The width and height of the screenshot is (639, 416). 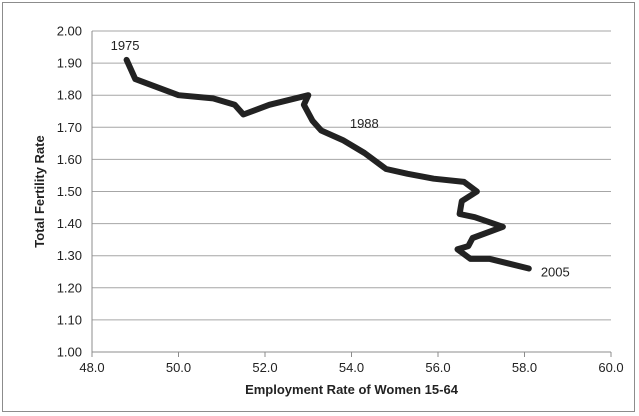 What do you see at coordinates (69, 223) in the screenshot?
I see `y-tick-label: 1.40` at bounding box center [69, 223].